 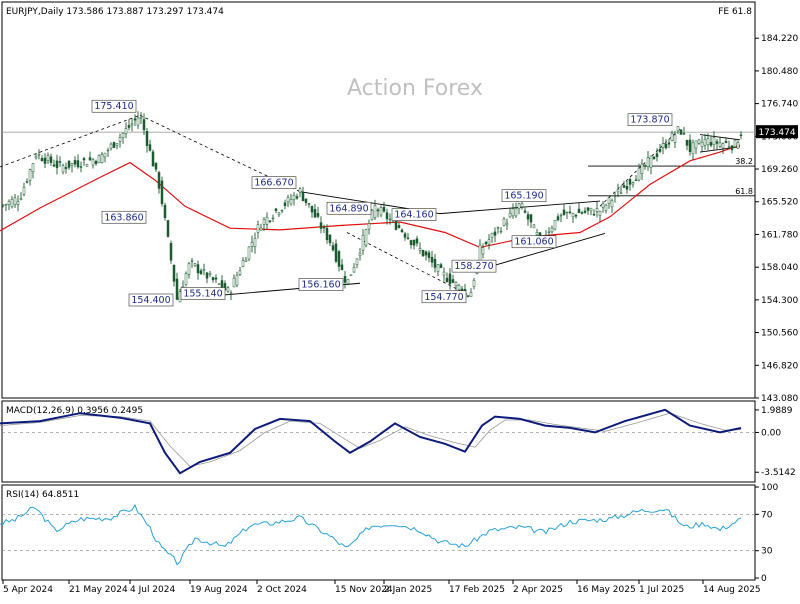 What do you see at coordinates (151, 300) in the screenshot?
I see `price-annotation: 154.400` at bounding box center [151, 300].